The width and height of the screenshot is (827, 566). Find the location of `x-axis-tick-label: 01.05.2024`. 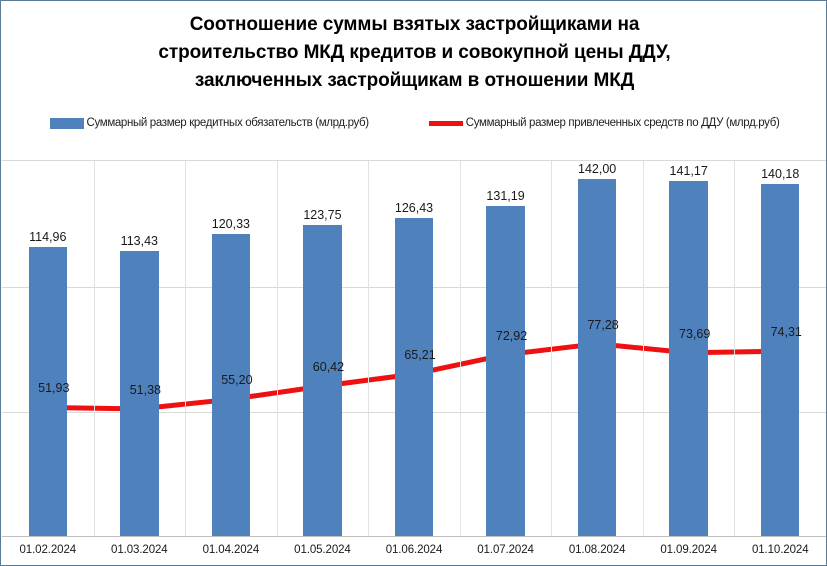

x-axis-tick-label: 01.05.2024 is located at coordinates (322, 550).